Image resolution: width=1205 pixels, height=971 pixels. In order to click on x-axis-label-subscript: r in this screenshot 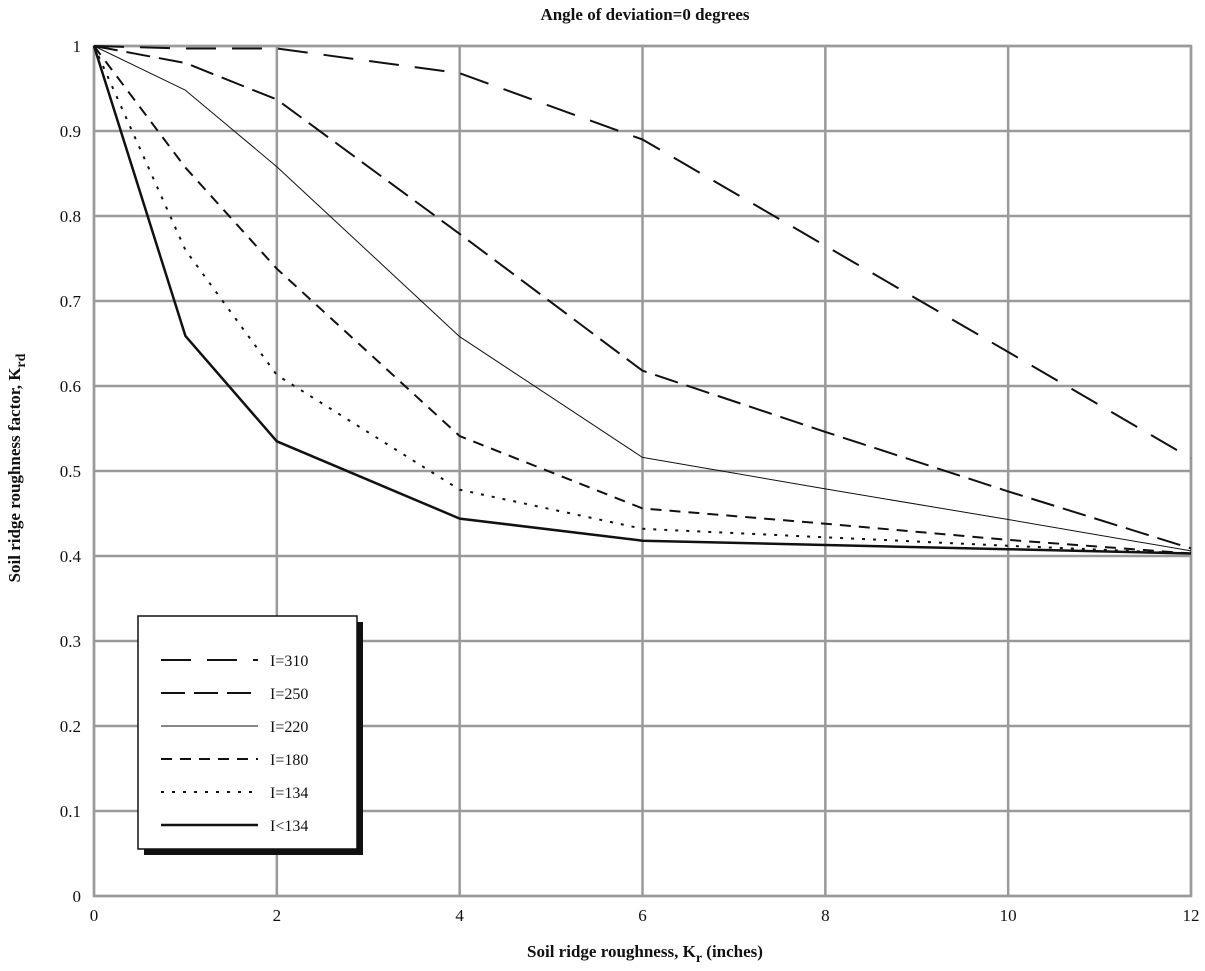, I will do `click(699, 958)`.